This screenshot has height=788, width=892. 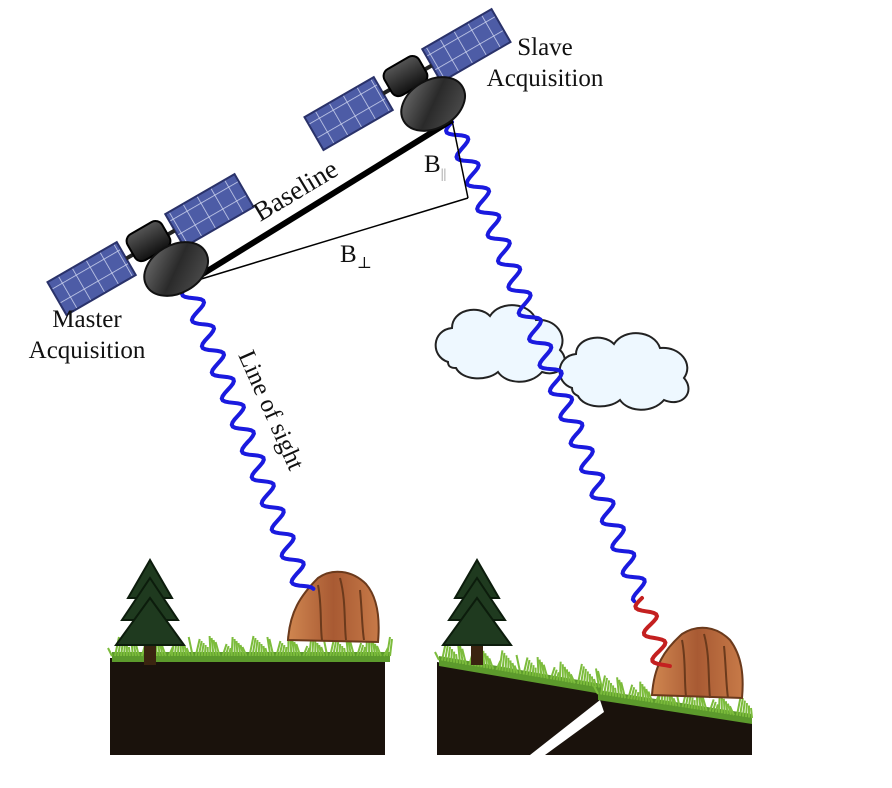 I want to click on master-label-line2: Acquisition, so click(x=87, y=350).